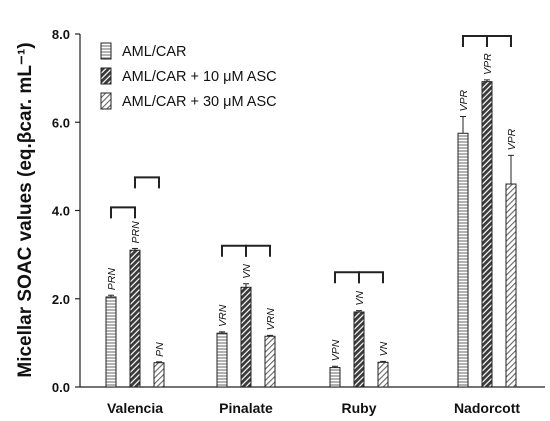 The height and width of the screenshot is (421, 550). I want to click on y-tick-label: 4.0, so click(61, 211).